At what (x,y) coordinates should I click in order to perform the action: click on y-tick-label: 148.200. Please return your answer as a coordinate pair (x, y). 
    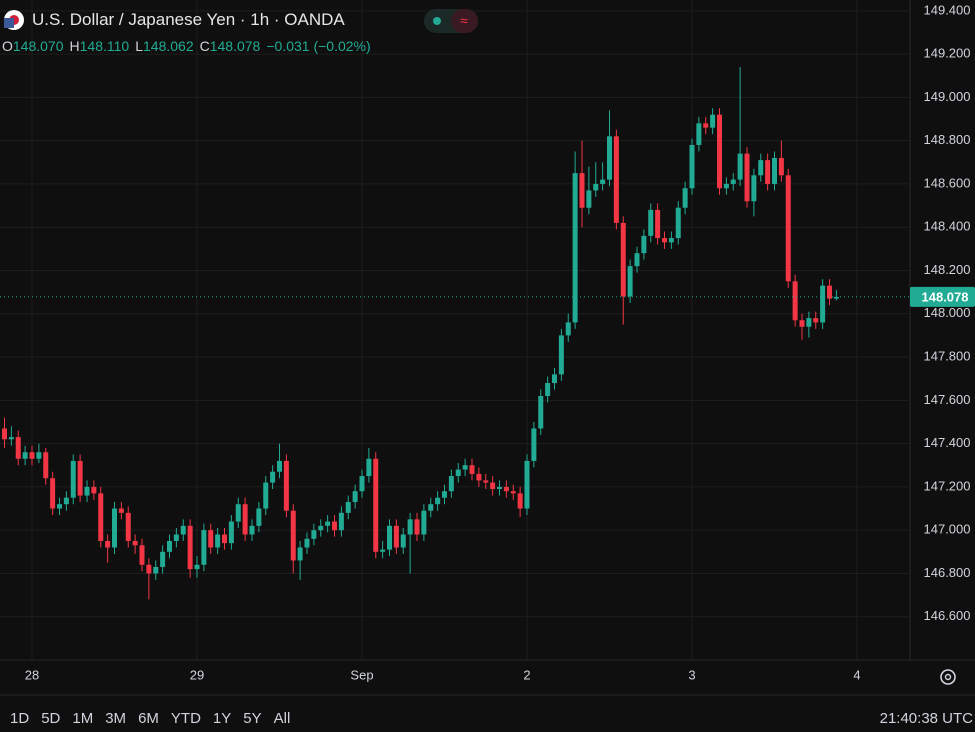
    Looking at the image, I should click on (947, 269).